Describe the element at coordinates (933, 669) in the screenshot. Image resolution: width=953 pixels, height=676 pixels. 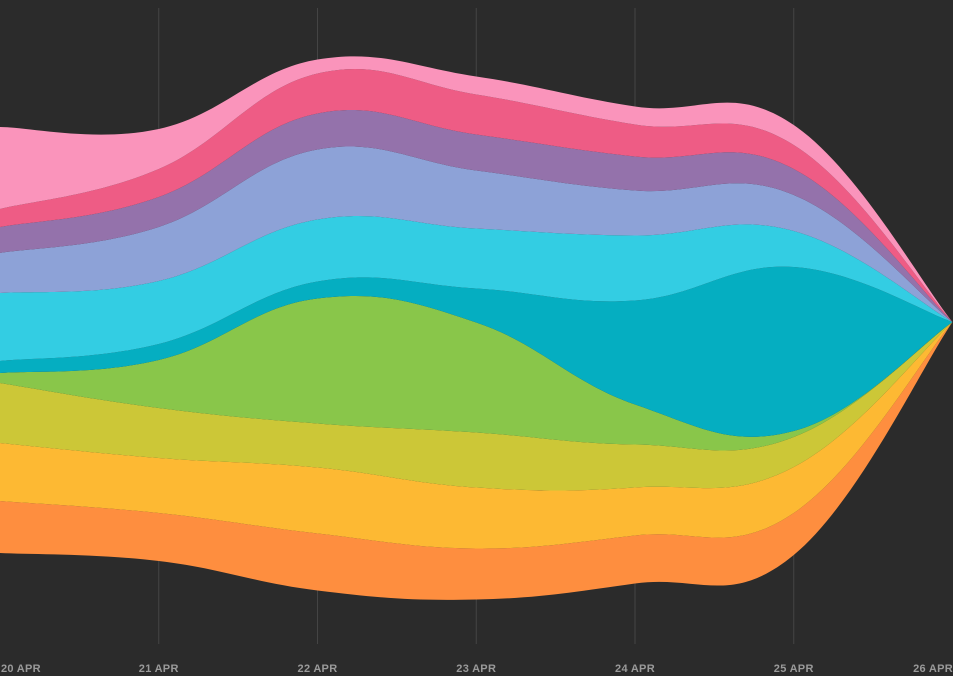
I see `x-tick-label: 26 APR` at that location.